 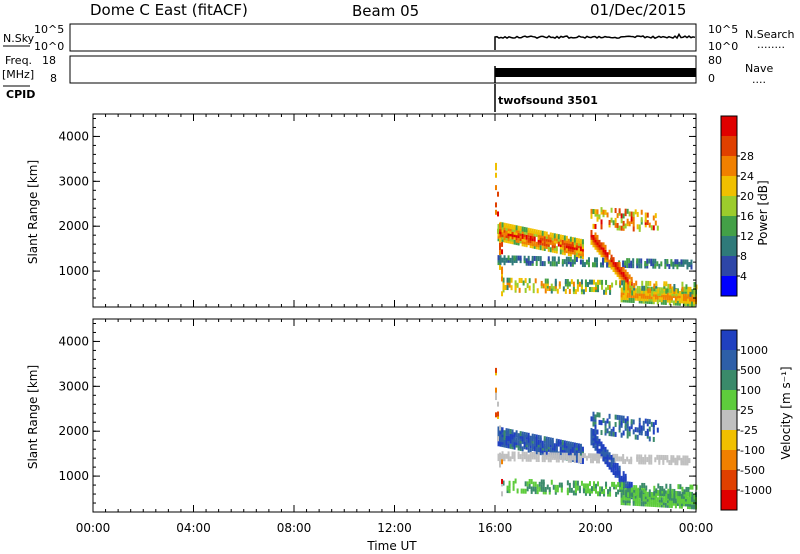 What do you see at coordinates (752, 450) in the screenshot?
I see `colorbar-tick-label: -100` at bounding box center [752, 450].